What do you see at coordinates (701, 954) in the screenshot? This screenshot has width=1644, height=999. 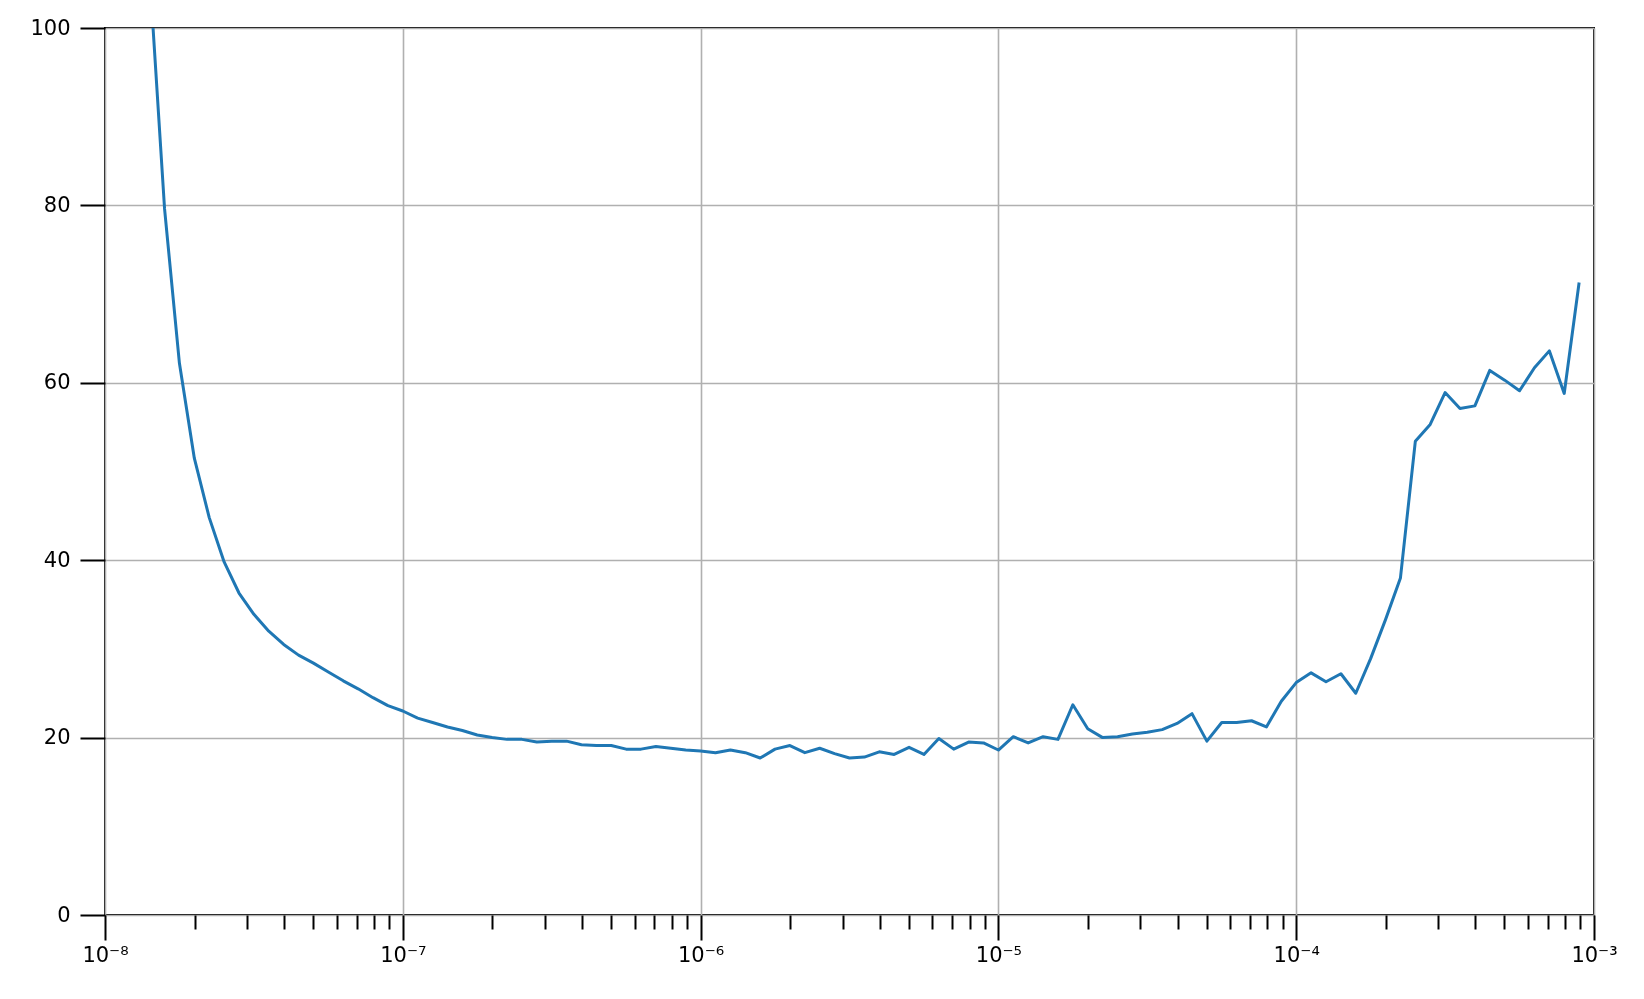 I see `x-tick-label: 10⁻⁶` at bounding box center [701, 954].